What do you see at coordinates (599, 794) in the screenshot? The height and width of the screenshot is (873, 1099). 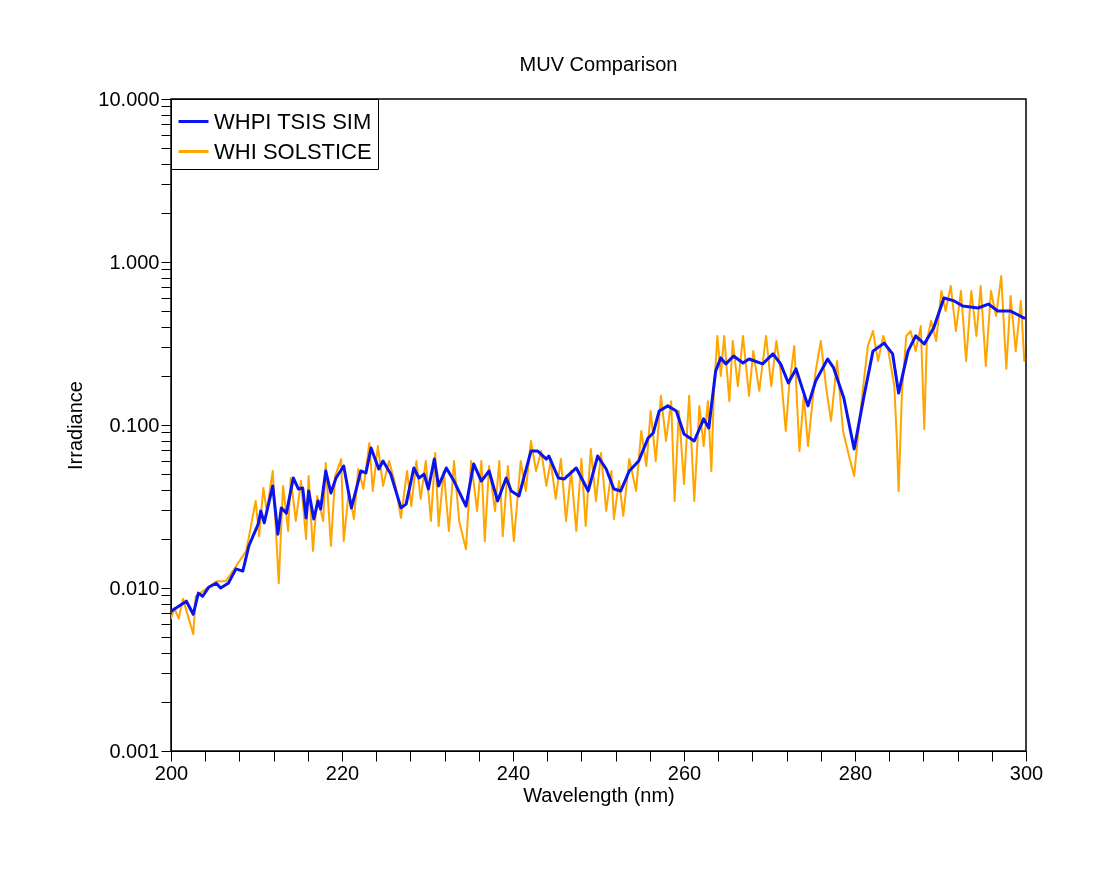 I see `x-axis-title: Wavelength (nm)` at bounding box center [599, 794].